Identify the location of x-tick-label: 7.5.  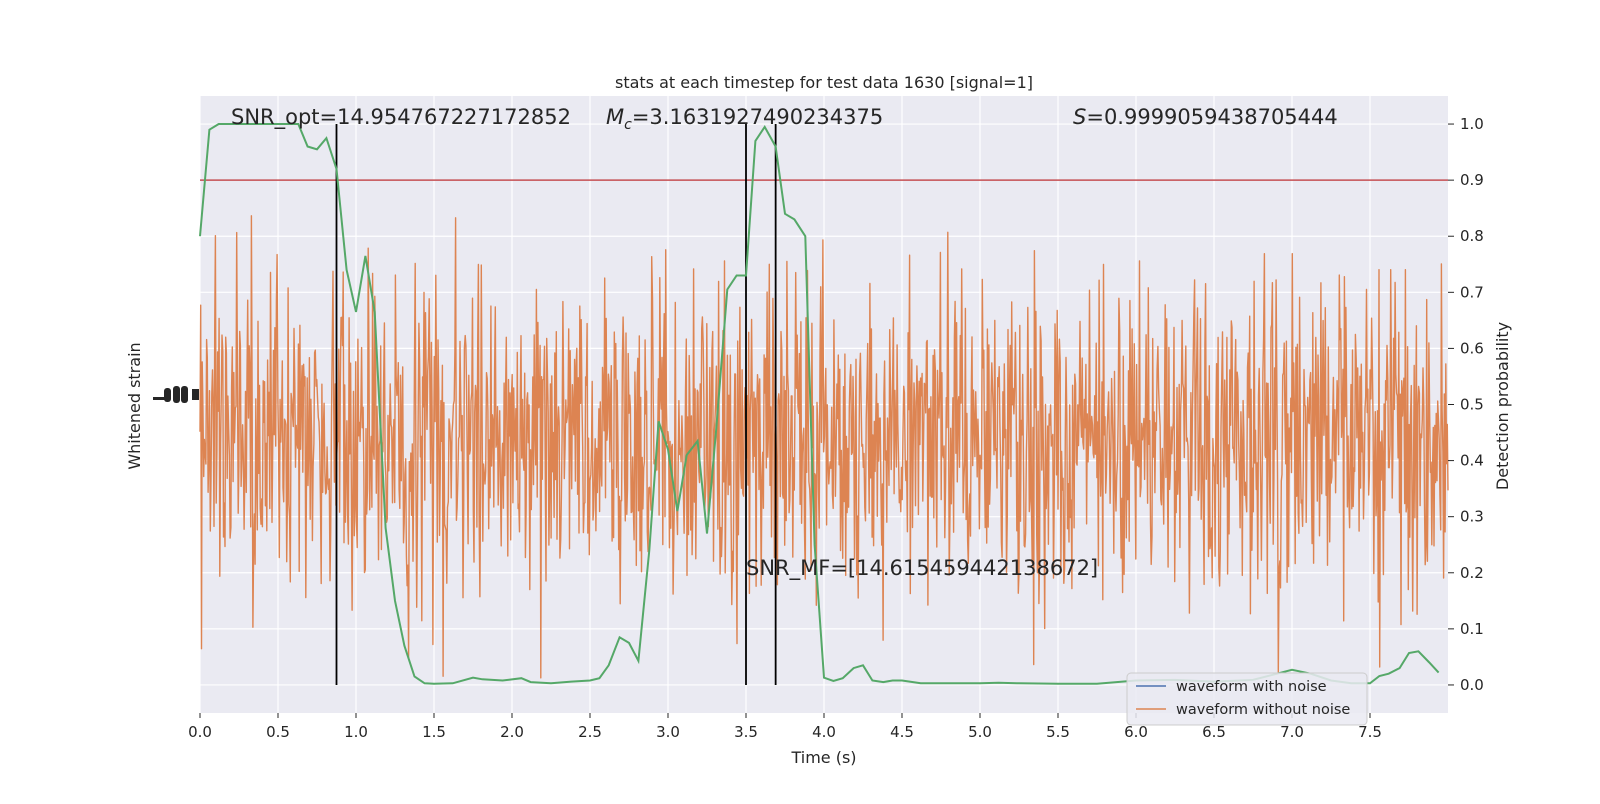
(1370, 732).